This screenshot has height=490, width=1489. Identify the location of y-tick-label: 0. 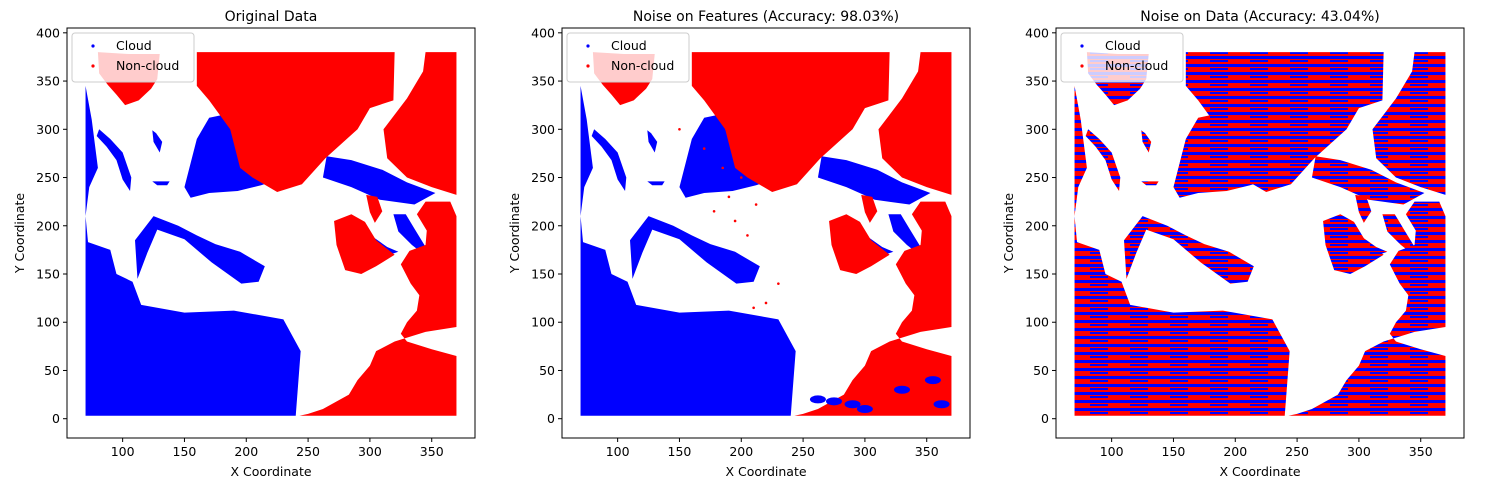
(56, 418).